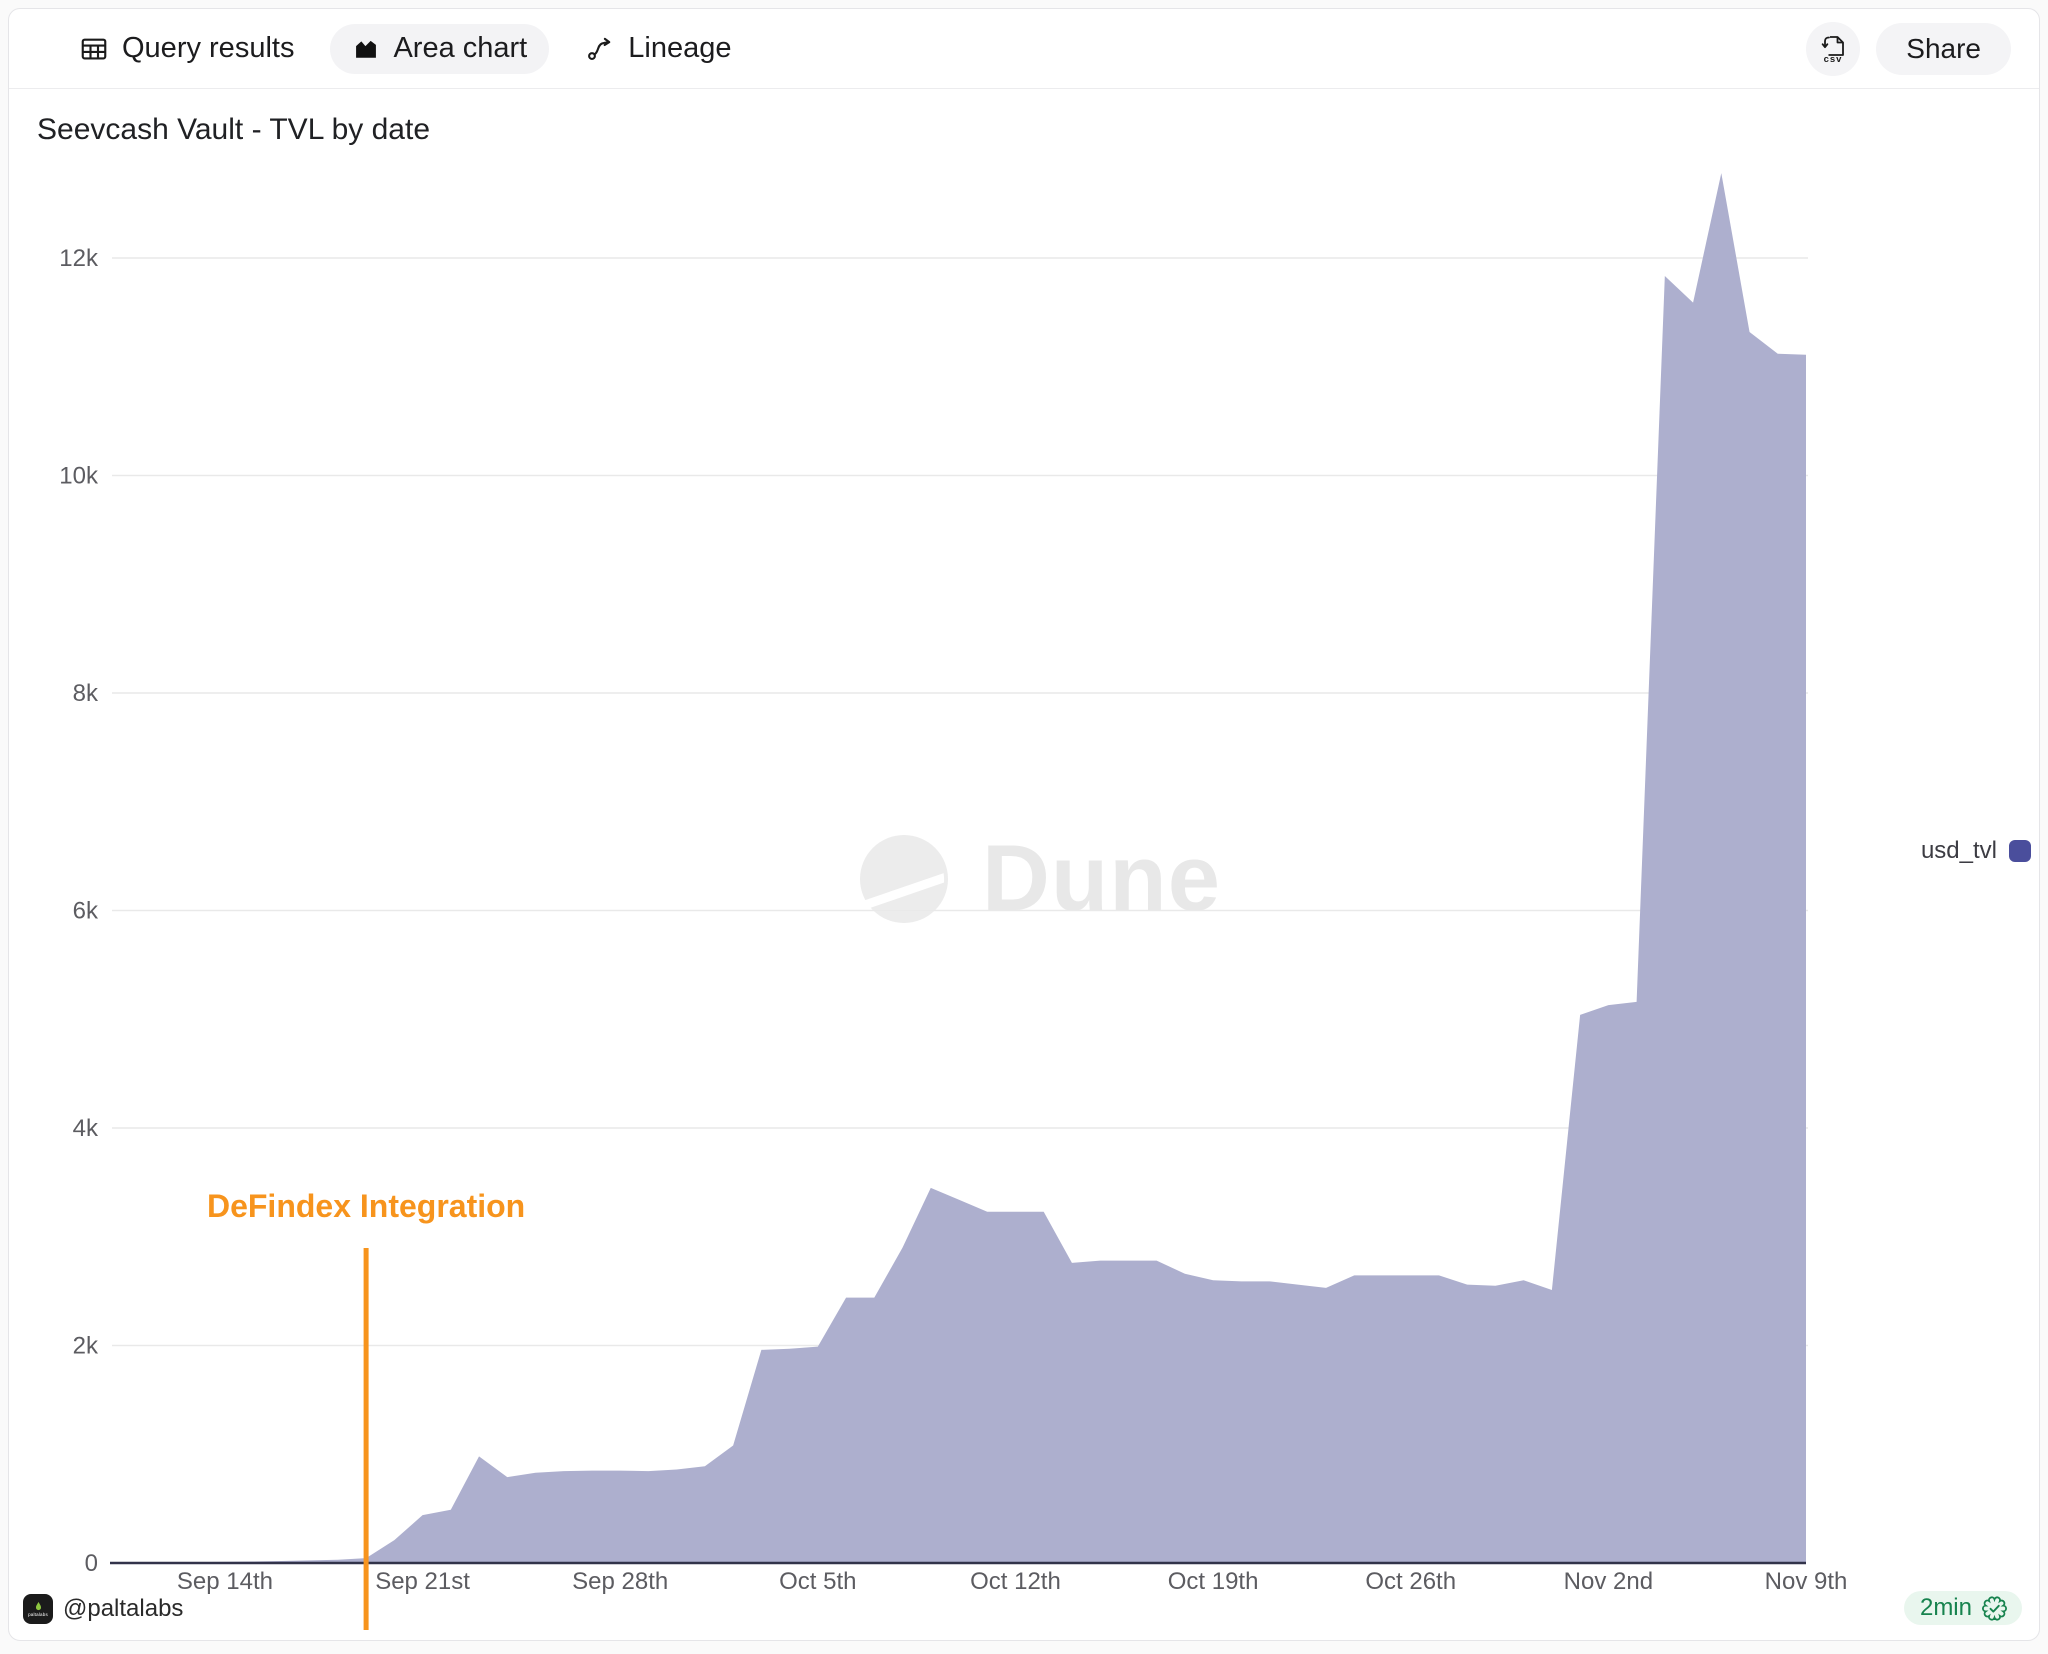  I want to click on x-tick-label: Sep 21st, so click(422, 1581).